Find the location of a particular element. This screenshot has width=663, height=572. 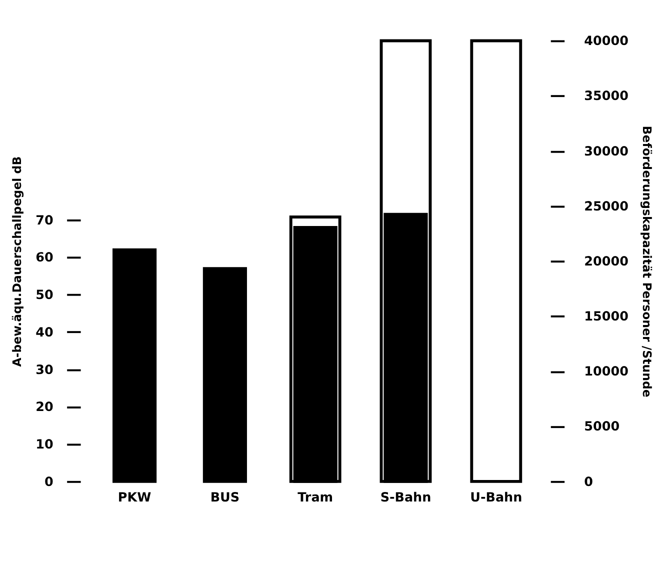

y-tick-label: 50 is located at coordinates (45, 296).